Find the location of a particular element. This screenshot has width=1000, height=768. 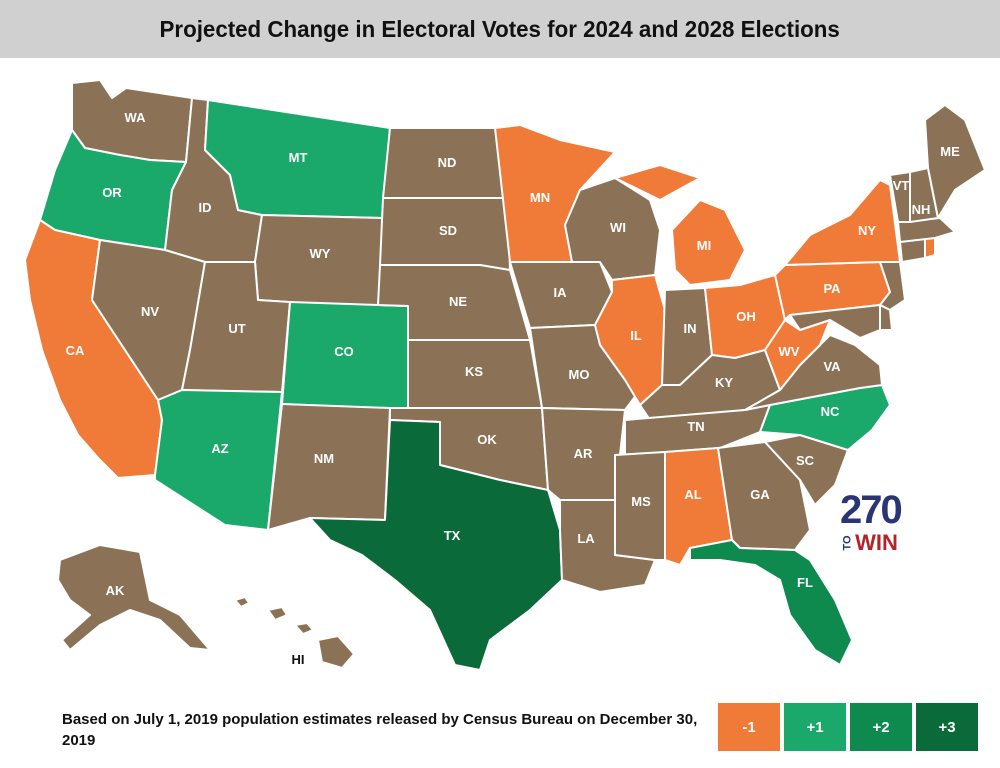

label-WY: WY is located at coordinates (320, 253).